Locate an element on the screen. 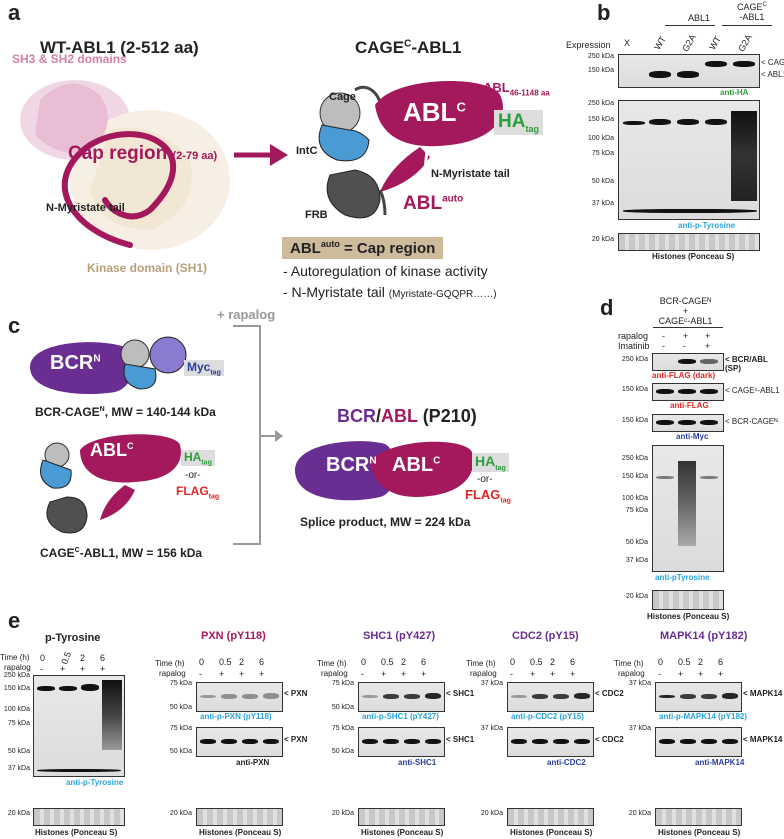  band-label-cage-abl1: < CAGEᶜ-ABL1 is located at coordinates (772, 62).